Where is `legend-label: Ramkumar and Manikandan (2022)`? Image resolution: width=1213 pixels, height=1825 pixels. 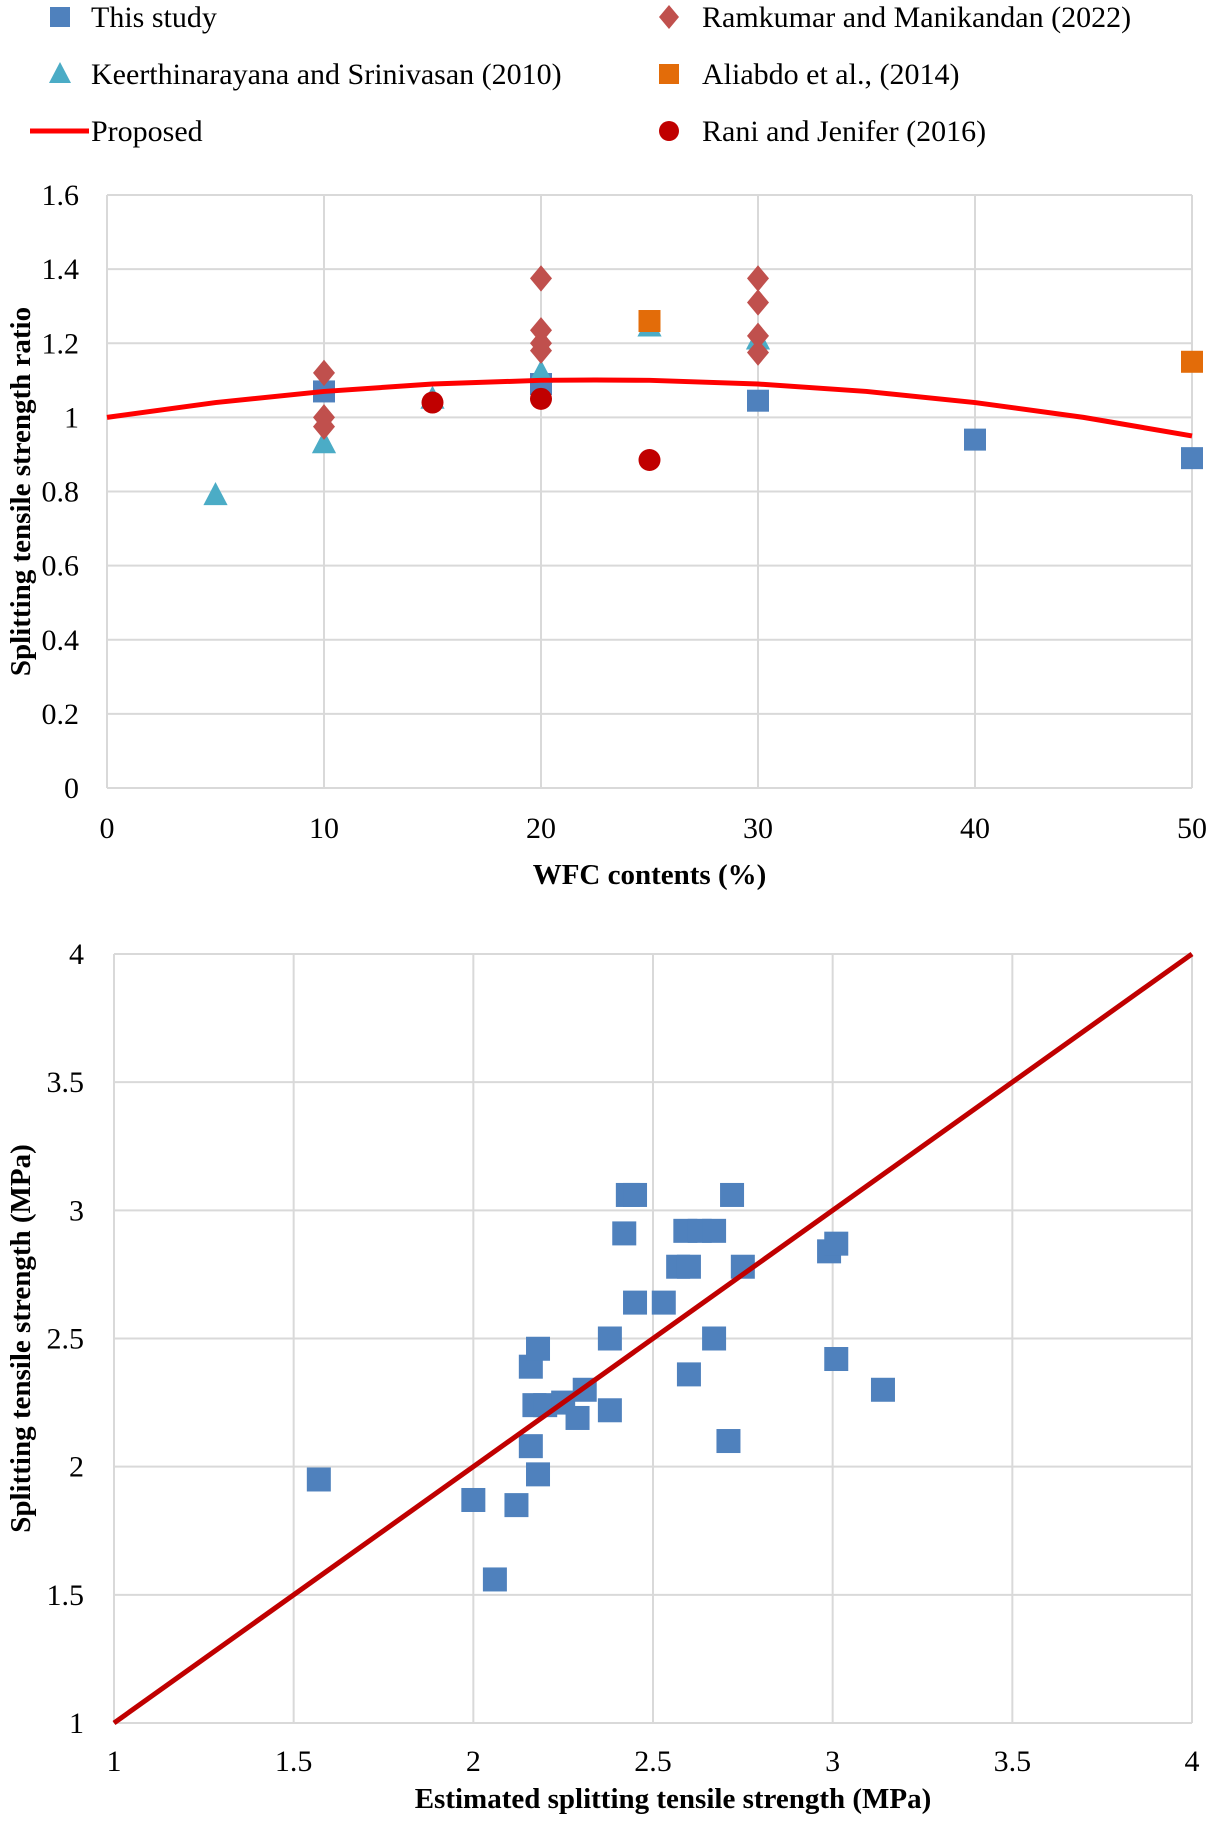
legend-label: Ramkumar and Manikandan (2022) is located at coordinates (916, 17).